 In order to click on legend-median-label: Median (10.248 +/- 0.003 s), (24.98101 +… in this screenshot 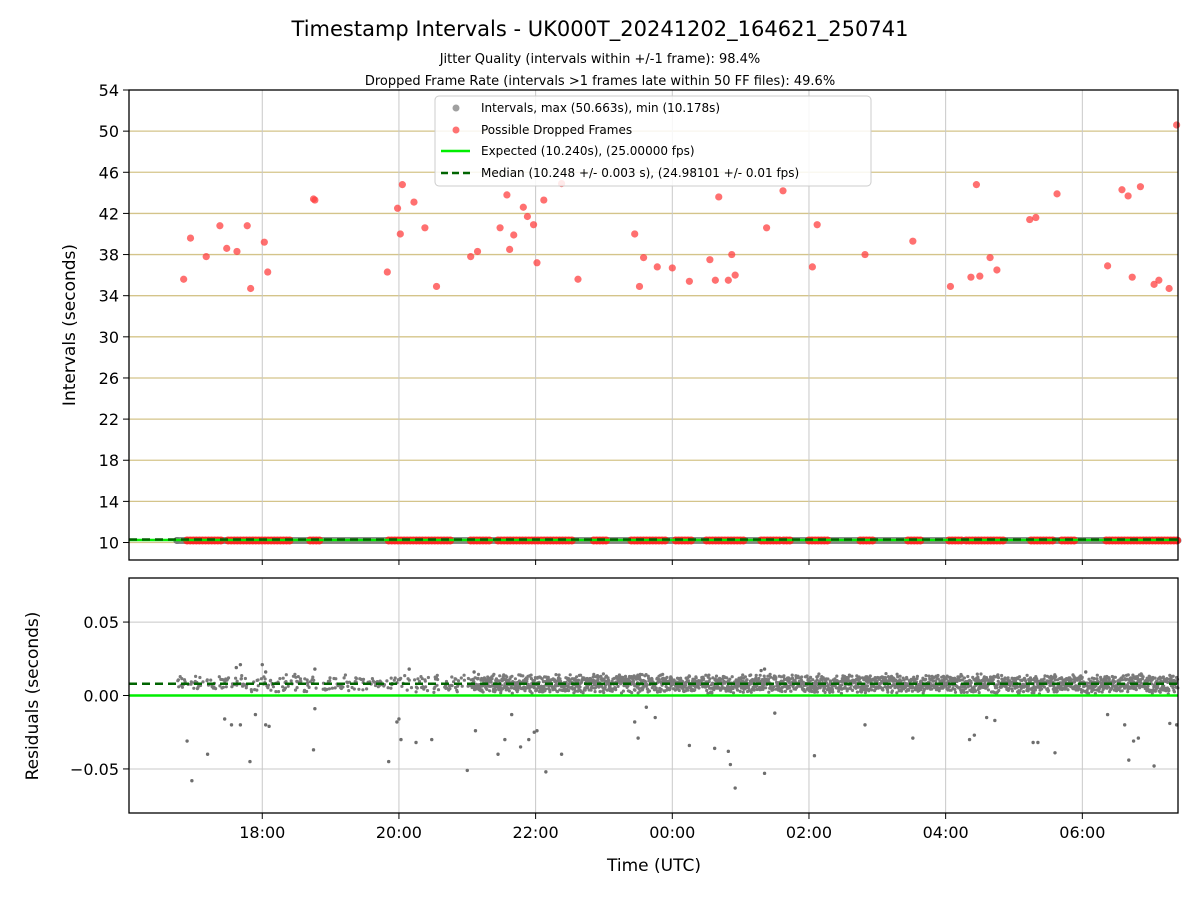, I will do `click(640, 173)`.